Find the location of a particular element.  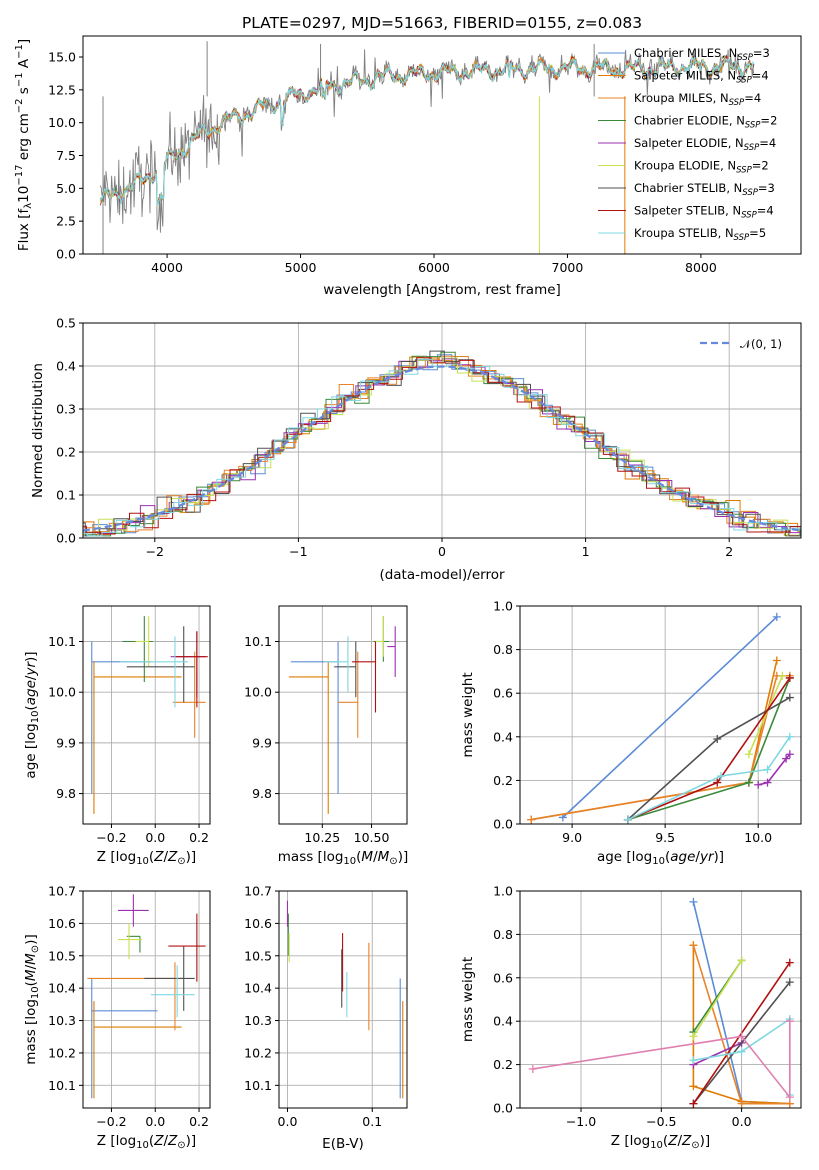

age-vs-mass-ytick-label: 10.0 is located at coordinates (258, 692).